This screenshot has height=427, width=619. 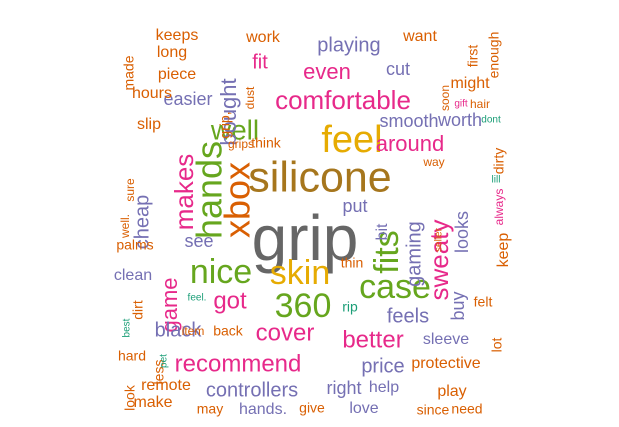 I want to click on word-lot: lot, so click(x=497, y=345).